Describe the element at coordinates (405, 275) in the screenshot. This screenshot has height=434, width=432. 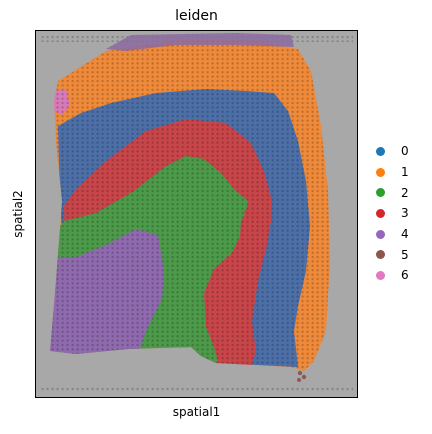
I see `legend-label: 6` at that location.